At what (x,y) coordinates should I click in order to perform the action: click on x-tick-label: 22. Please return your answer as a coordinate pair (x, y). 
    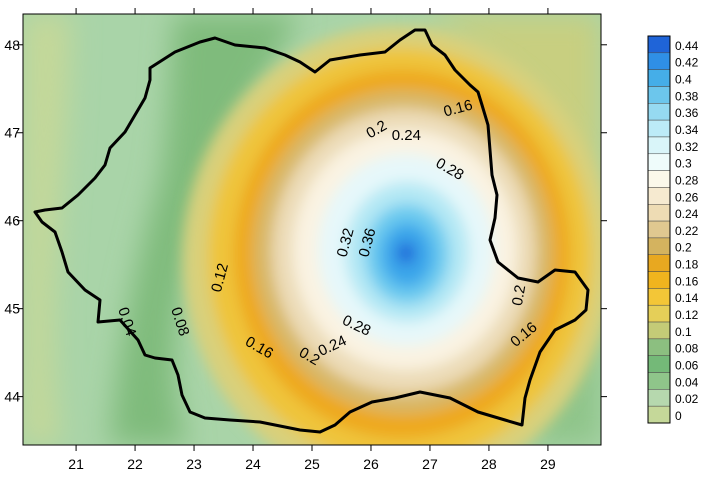
    Looking at the image, I should click on (135, 464).